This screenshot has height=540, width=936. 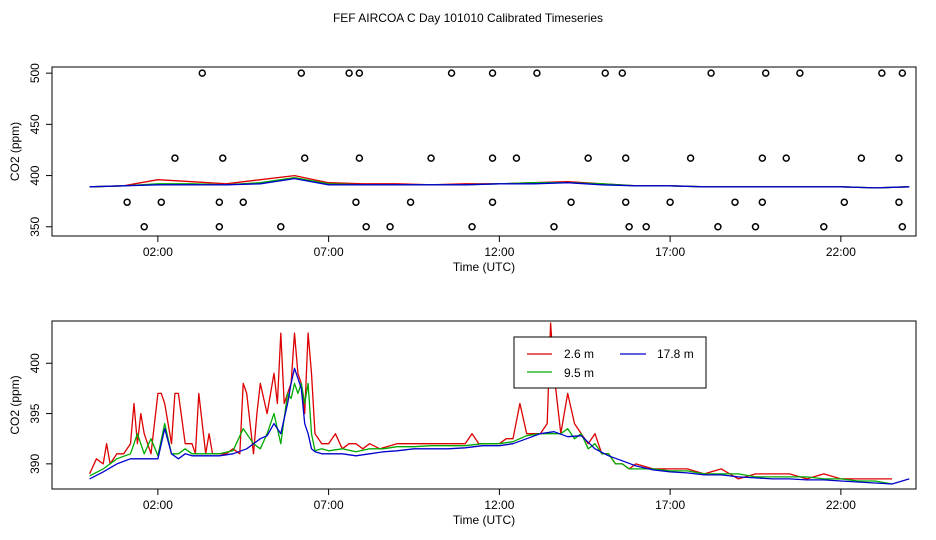 What do you see at coordinates (35, 73) in the screenshot?
I see `y-tick-label: 500` at bounding box center [35, 73].